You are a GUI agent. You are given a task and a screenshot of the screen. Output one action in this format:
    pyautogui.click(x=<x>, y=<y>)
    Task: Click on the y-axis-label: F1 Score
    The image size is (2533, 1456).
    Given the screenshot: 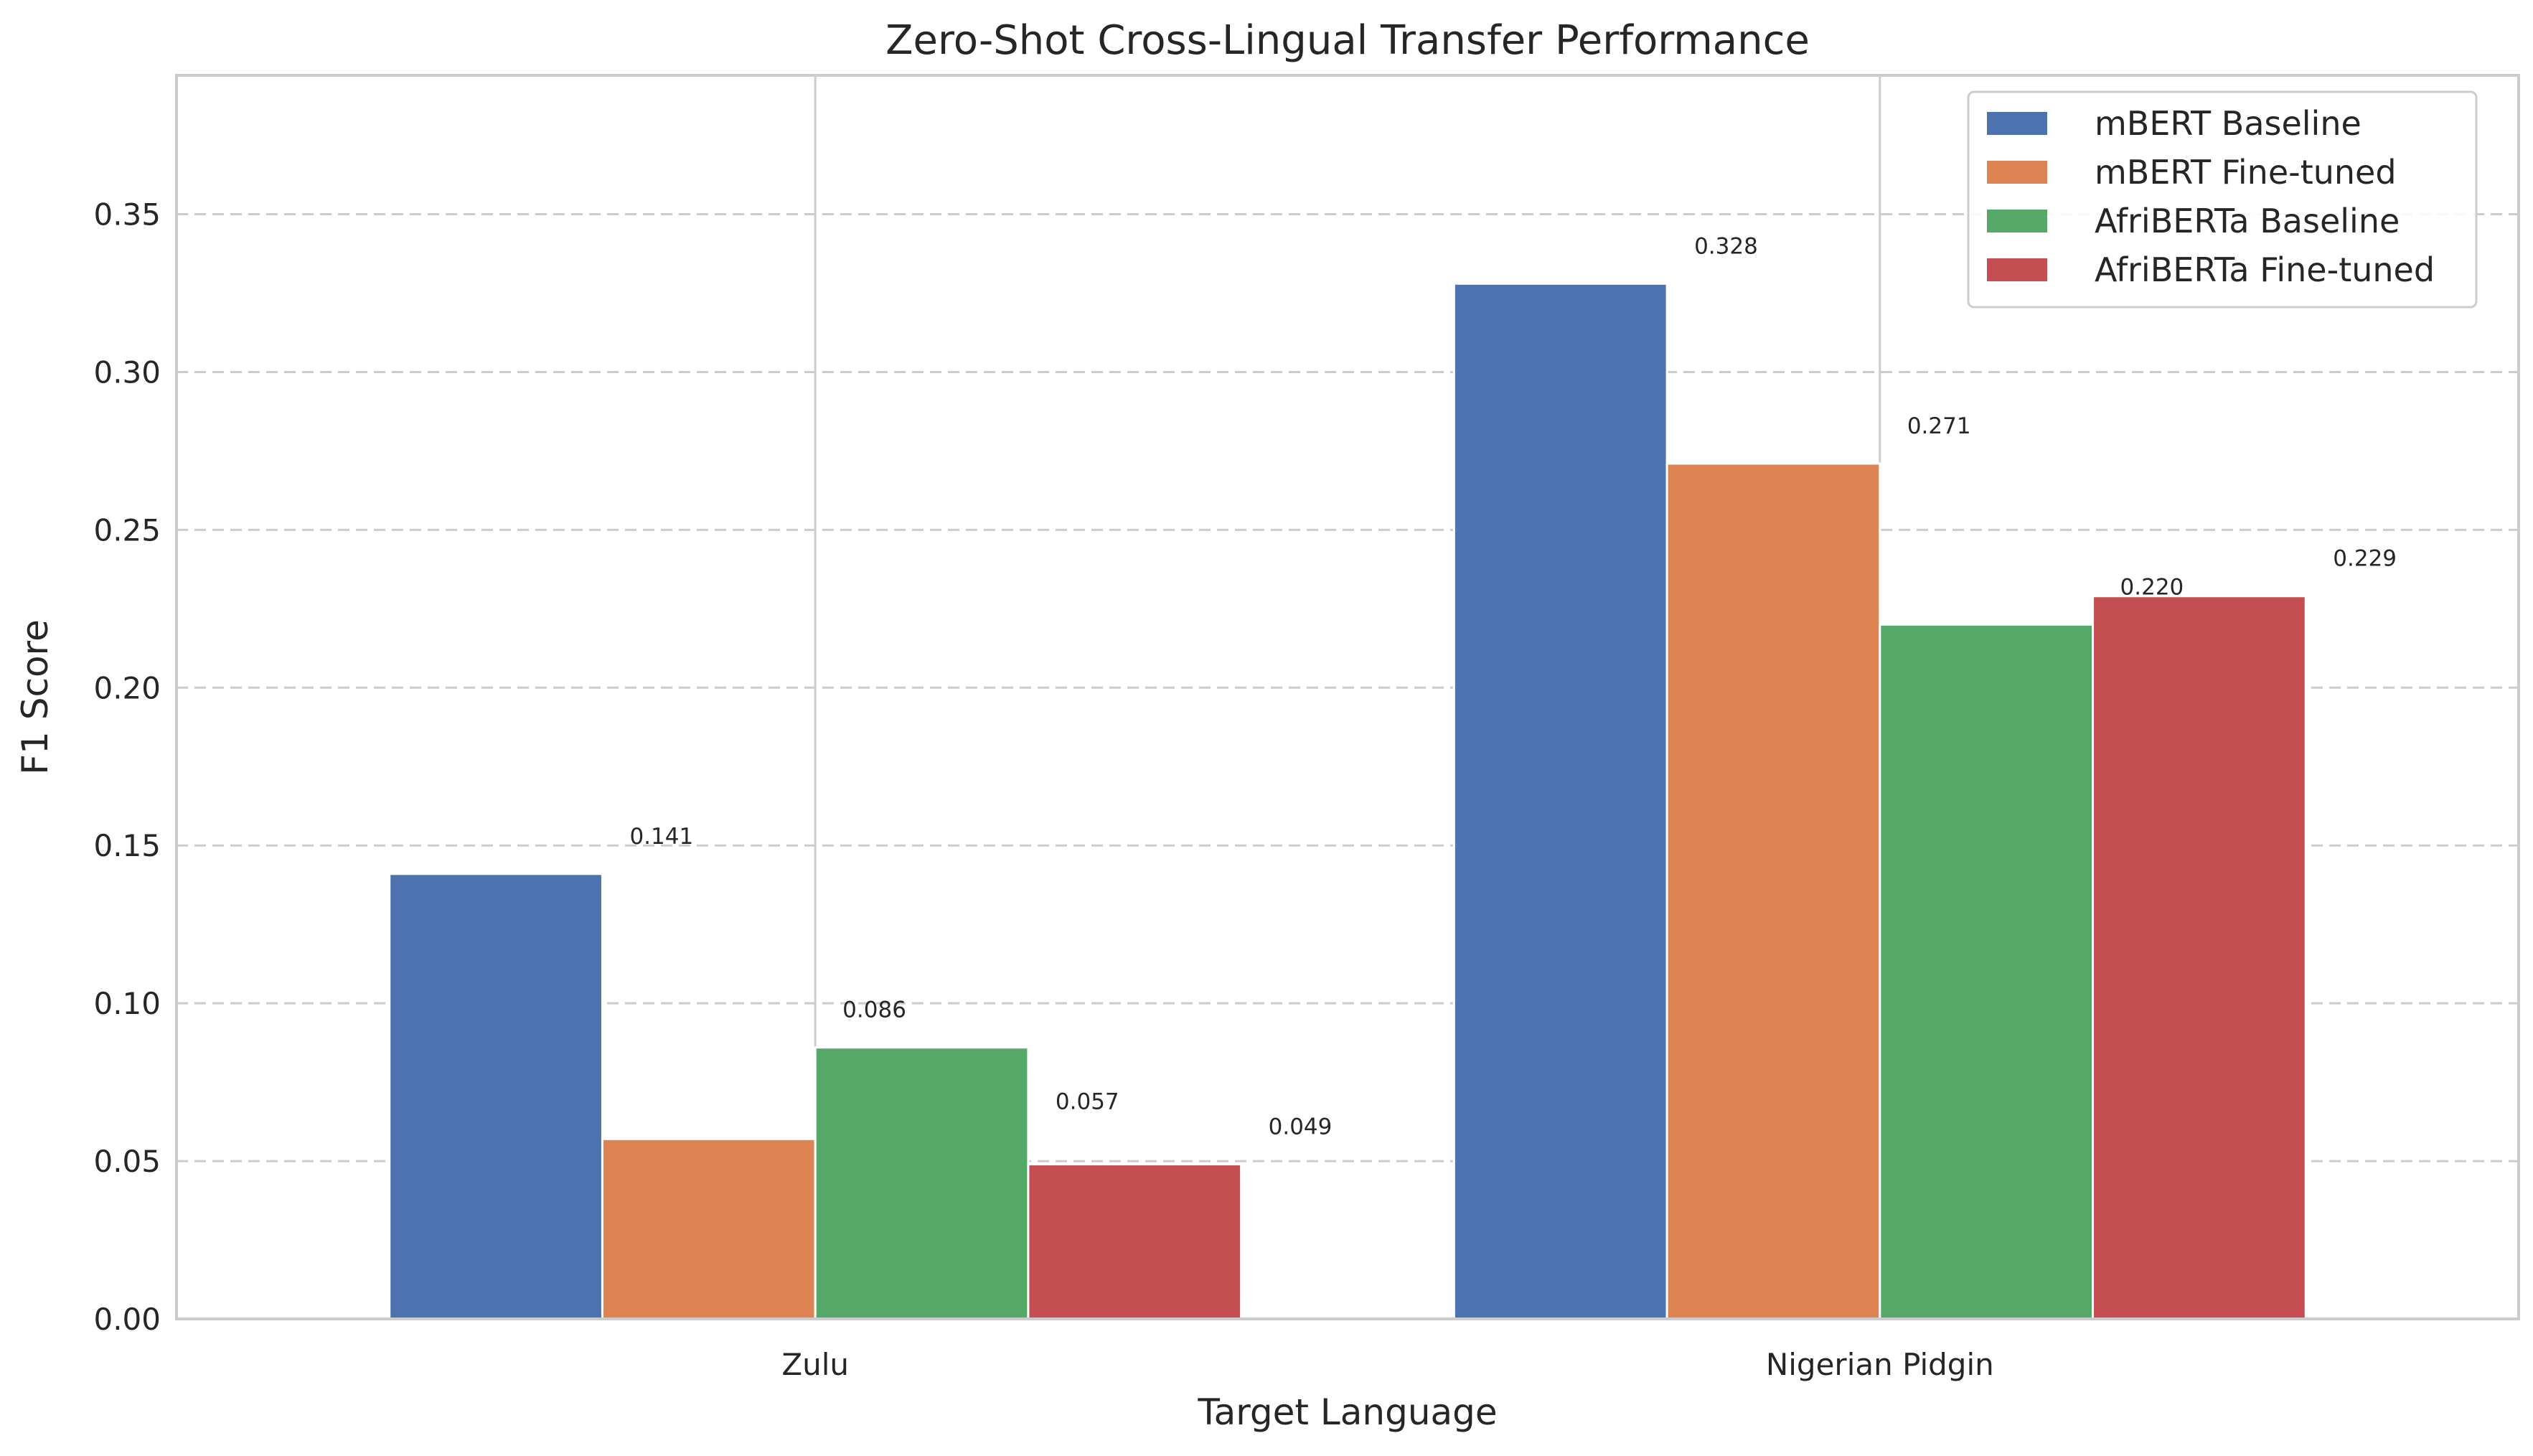 What is the action you would take?
    pyautogui.click(x=35, y=697)
    